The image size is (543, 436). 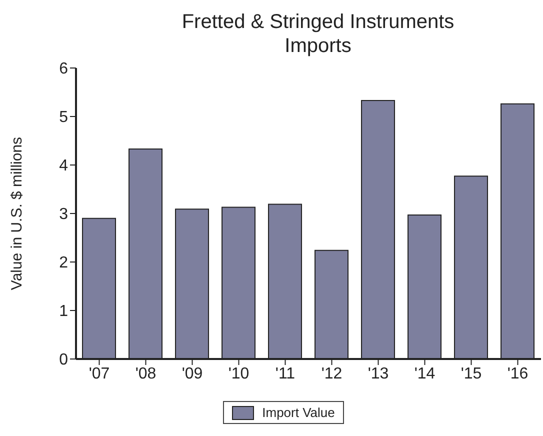 What do you see at coordinates (63, 117) in the screenshot?
I see `y-tick-label: 5` at bounding box center [63, 117].